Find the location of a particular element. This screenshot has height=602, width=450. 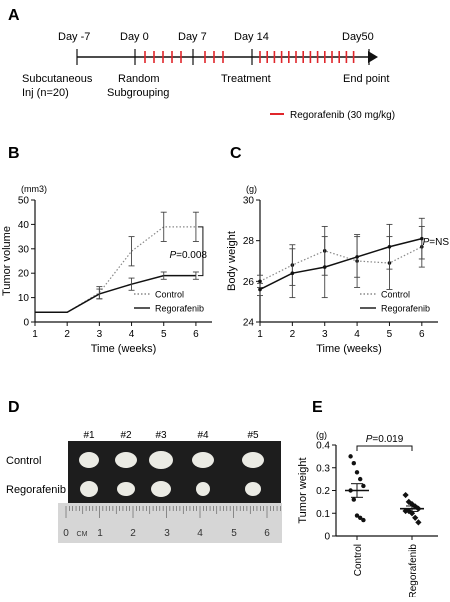

p-value: =0.008 is located at coordinates (191, 255).